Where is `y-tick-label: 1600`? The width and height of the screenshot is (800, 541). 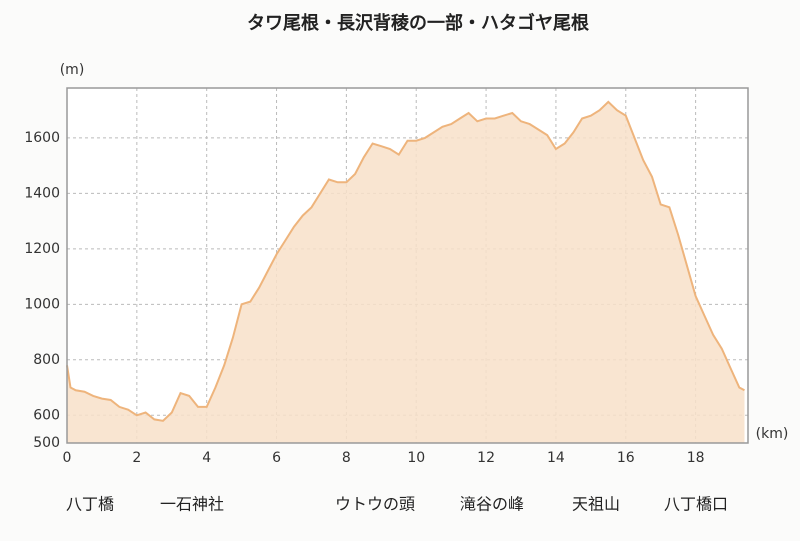 y-tick-label: 1600 is located at coordinates (42, 138).